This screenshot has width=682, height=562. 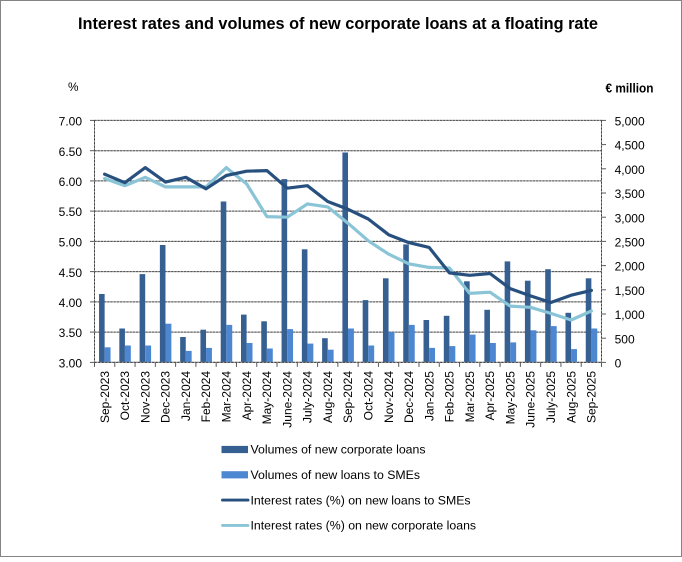 What do you see at coordinates (625, 339) in the screenshot?
I see `svg-text: 500` at bounding box center [625, 339].